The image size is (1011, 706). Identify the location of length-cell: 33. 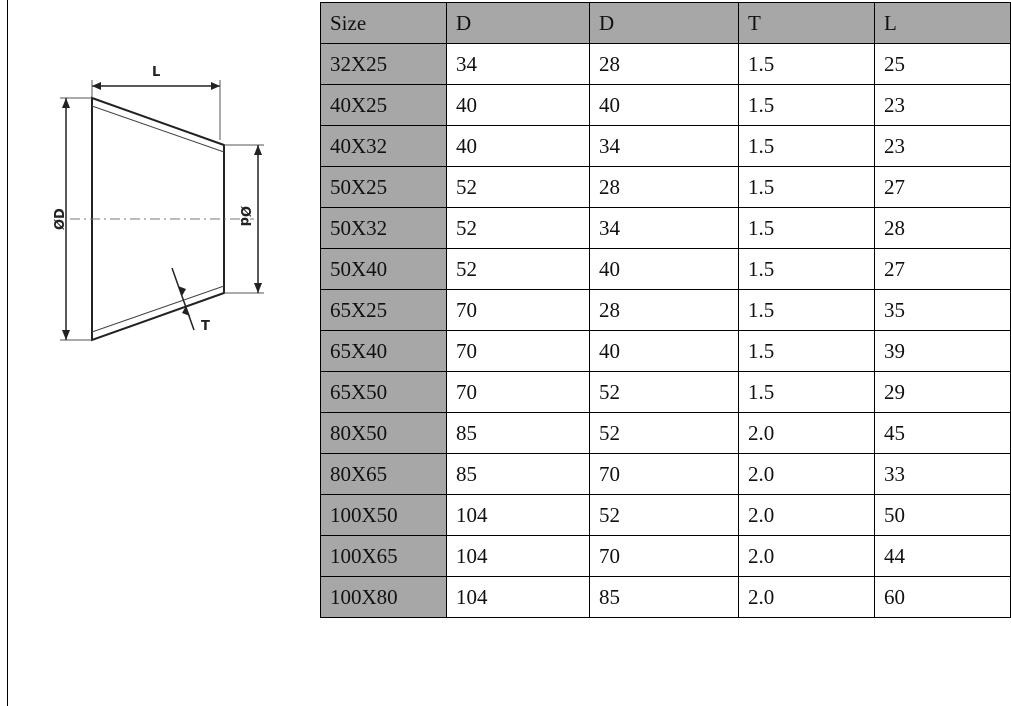
(942, 474).